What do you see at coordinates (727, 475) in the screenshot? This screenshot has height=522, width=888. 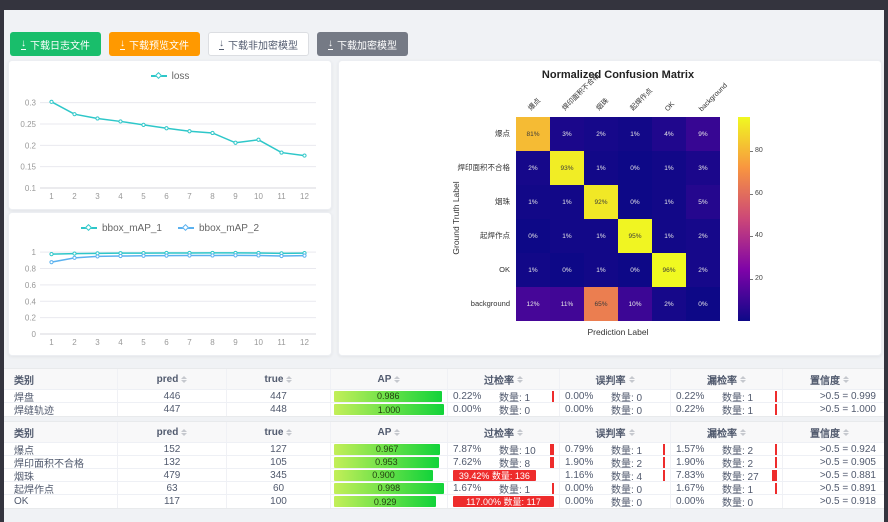 I see `rate-cell: 7.83% 数量: 27` at bounding box center [727, 475].